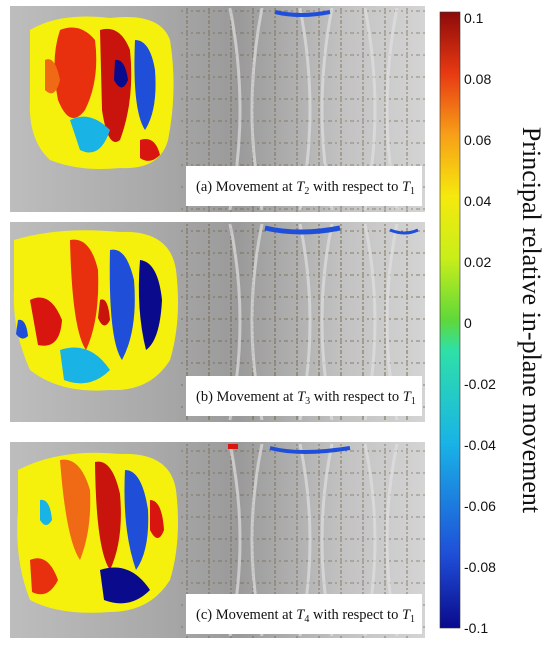 The width and height of the screenshot is (550, 652). Describe the element at coordinates (98, 532) in the screenshot. I see `panel-c-strain-field` at that location.